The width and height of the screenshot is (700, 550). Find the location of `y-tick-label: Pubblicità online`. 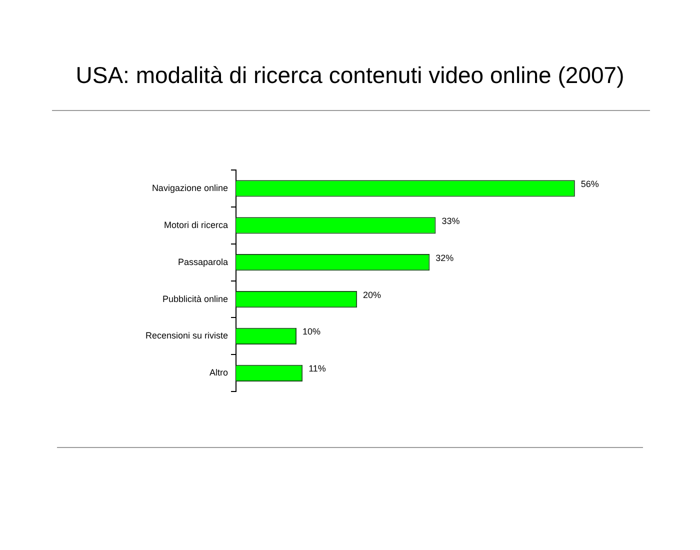

y-tick-label: Pubblicità online is located at coordinates (195, 299).